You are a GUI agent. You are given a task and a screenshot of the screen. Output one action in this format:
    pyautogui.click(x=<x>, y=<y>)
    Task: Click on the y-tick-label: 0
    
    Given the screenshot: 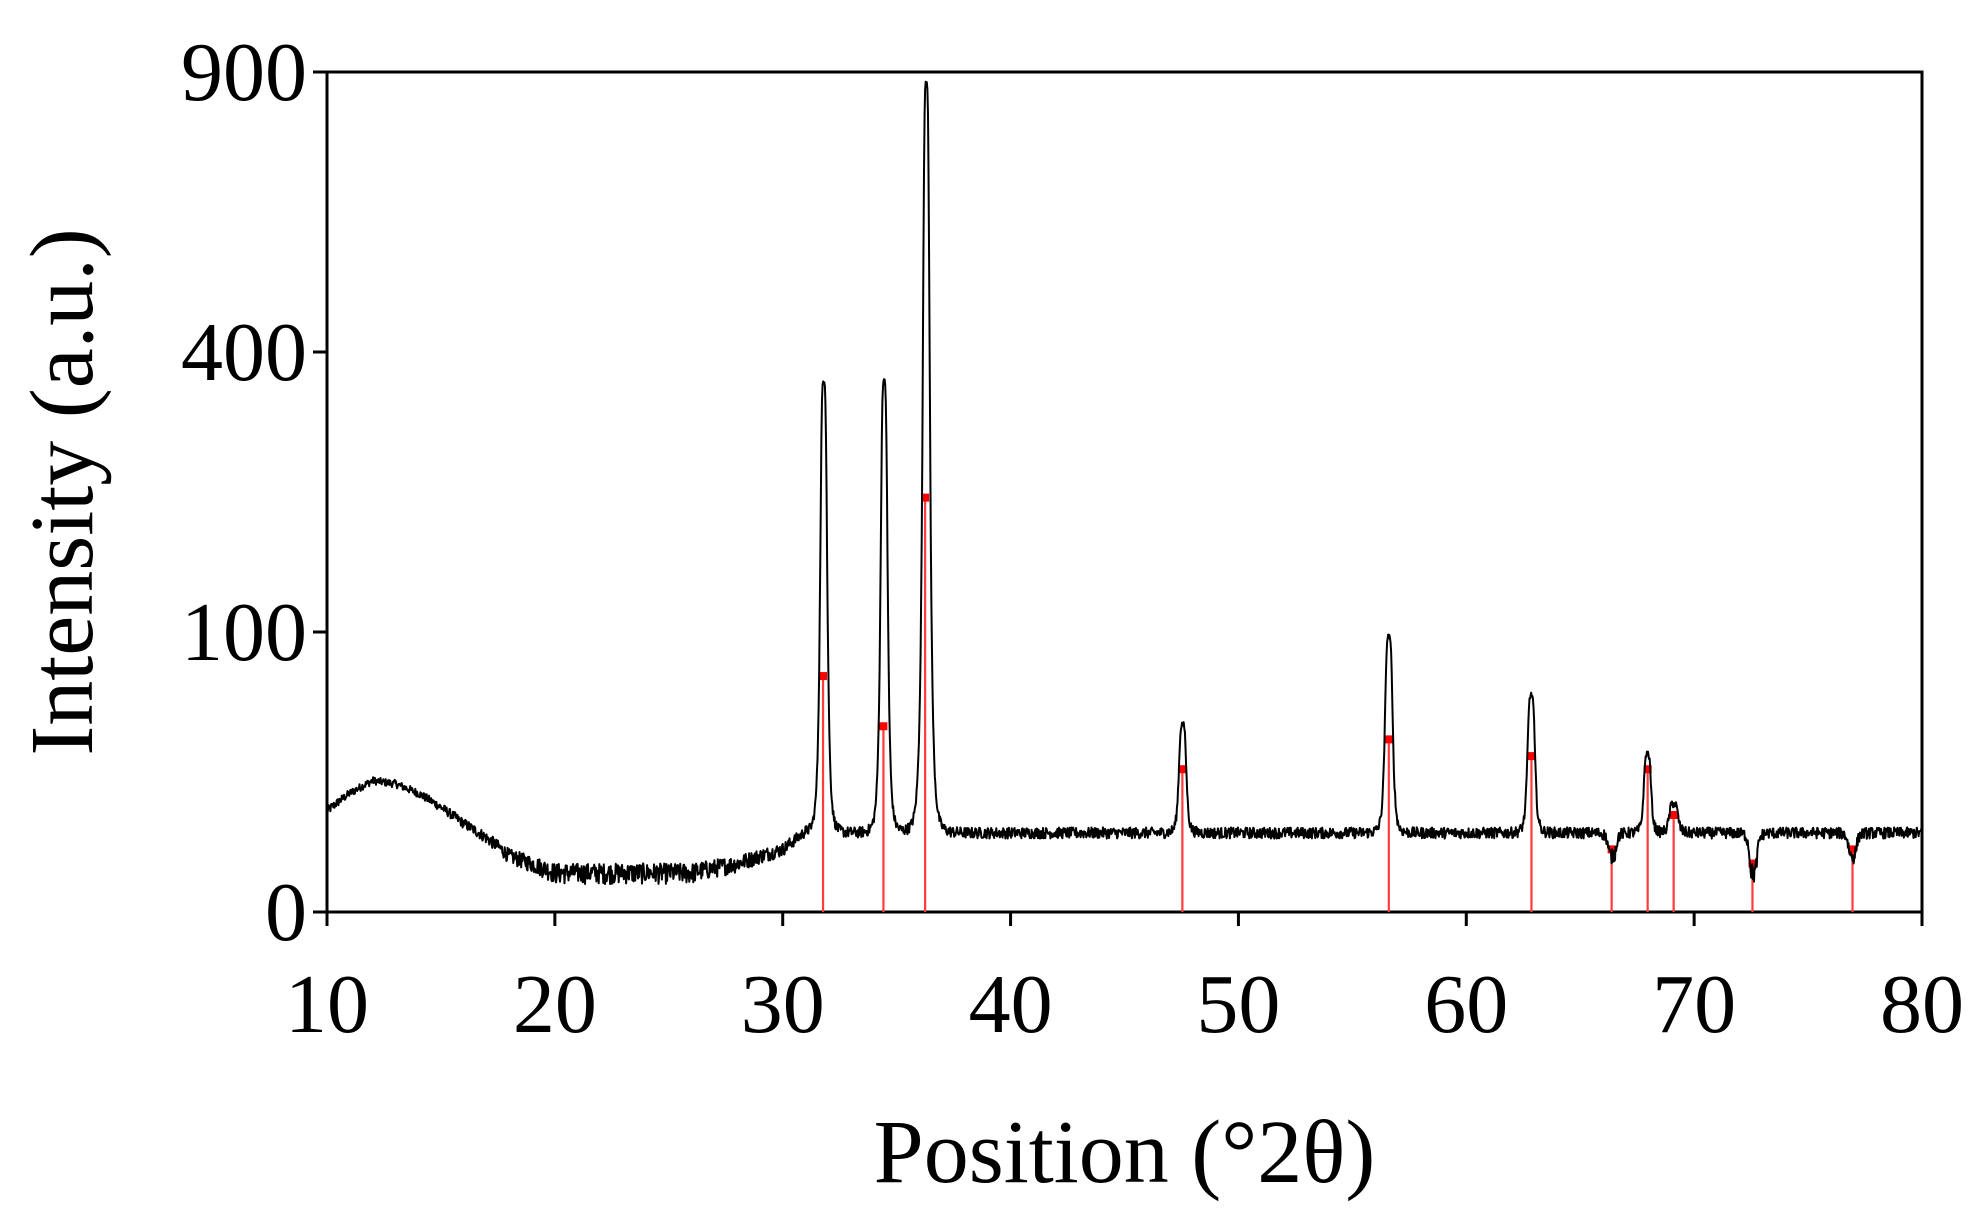 What is the action you would take?
    pyautogui.click(x=286, y=912)
    